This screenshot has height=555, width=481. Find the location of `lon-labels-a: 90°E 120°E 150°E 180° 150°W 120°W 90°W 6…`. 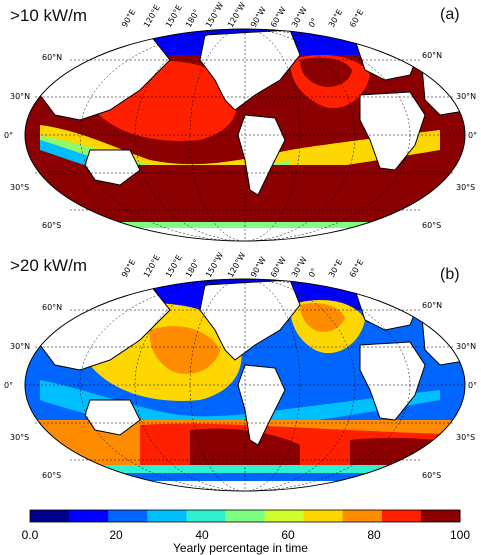

lon-labels-a: 90°E 120°E 150°E 180° 150°W 120°W 90°W 6… is located at coordinates (242, 15).